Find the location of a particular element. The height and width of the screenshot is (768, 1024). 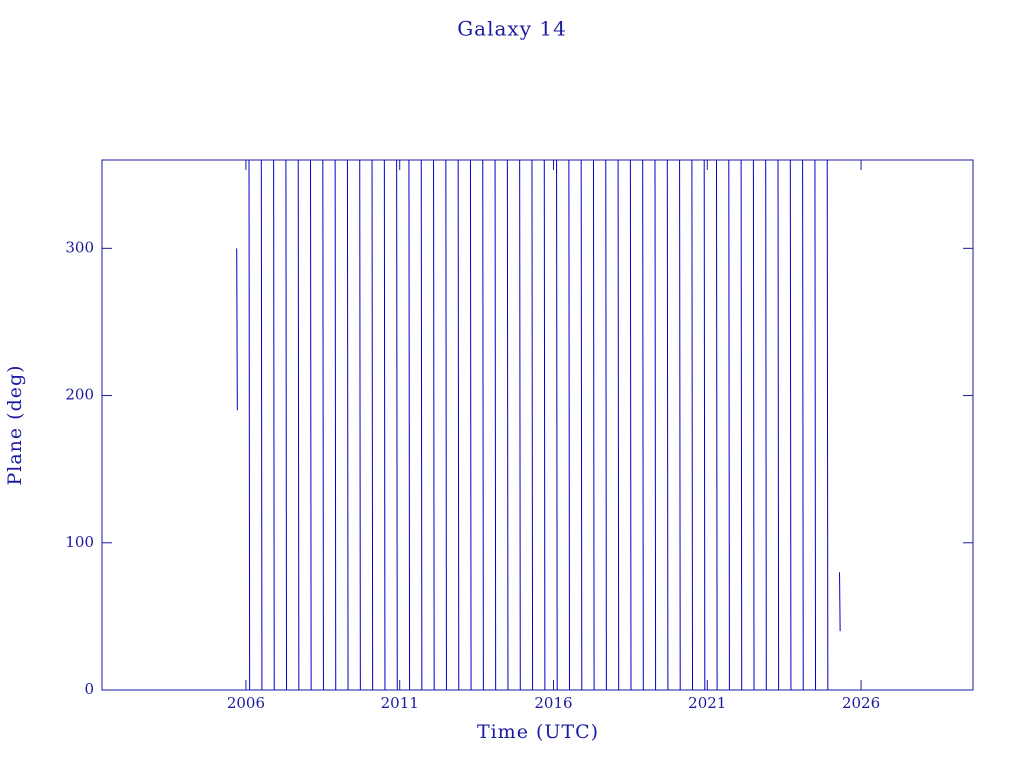

x-tick-label: 2021 is located at coordinates (707, 703).